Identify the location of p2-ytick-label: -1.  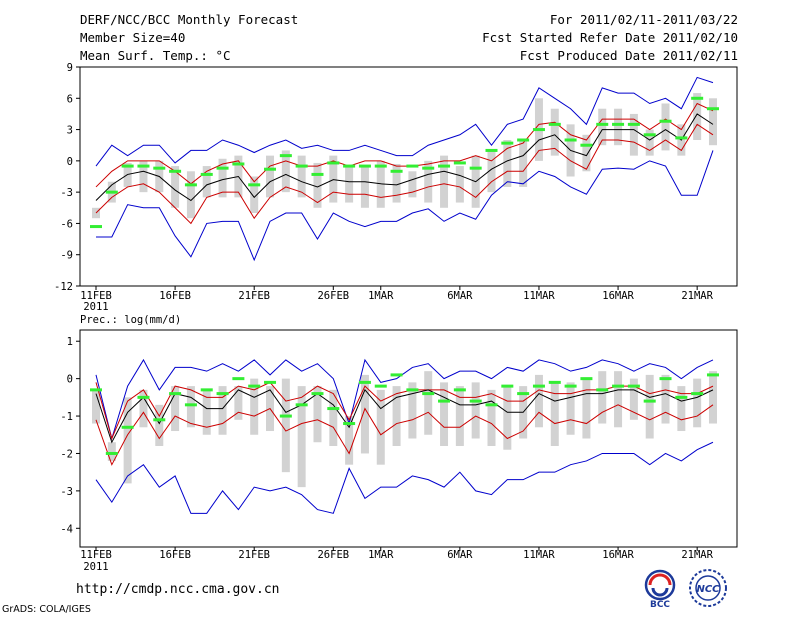
(66, 417).